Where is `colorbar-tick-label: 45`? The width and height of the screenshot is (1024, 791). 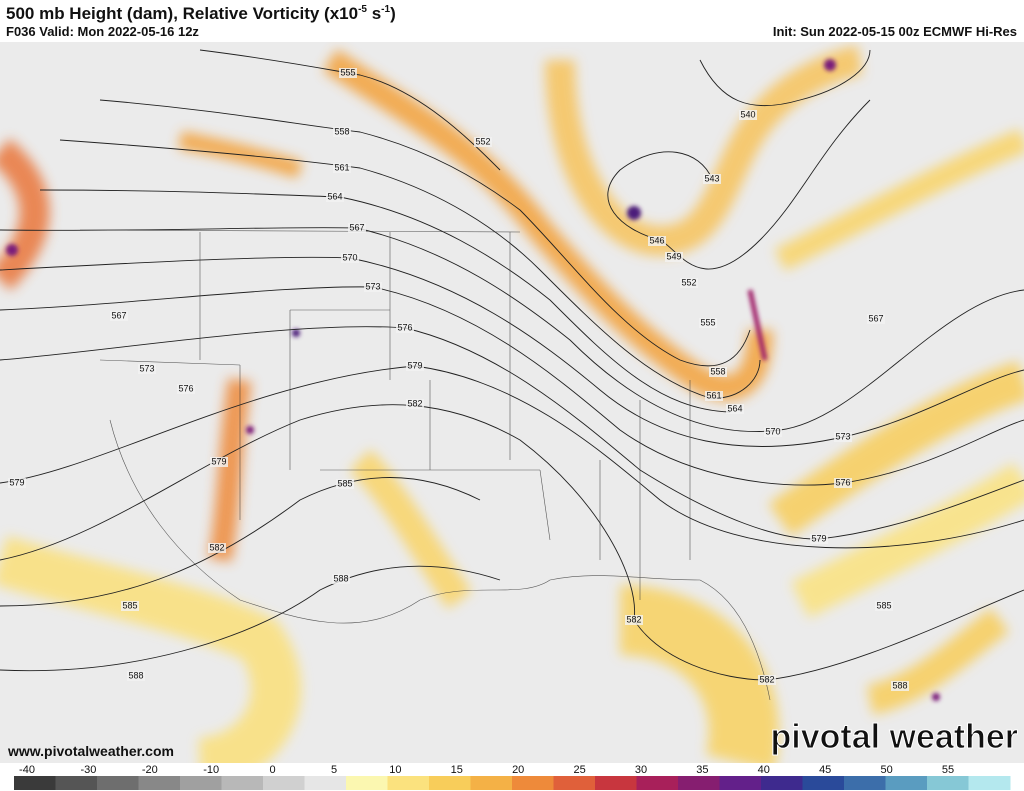 colorbar-tick-label: 45 is located at coordinates (825, 770).